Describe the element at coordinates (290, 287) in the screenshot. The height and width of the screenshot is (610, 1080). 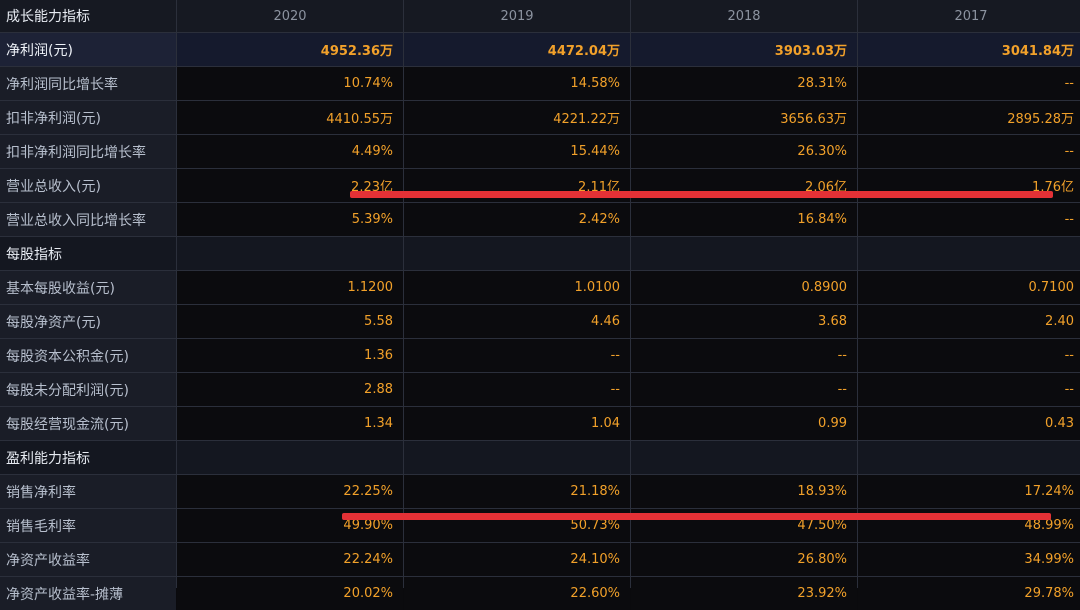
I see `table-cell: 1.1200` at that location.